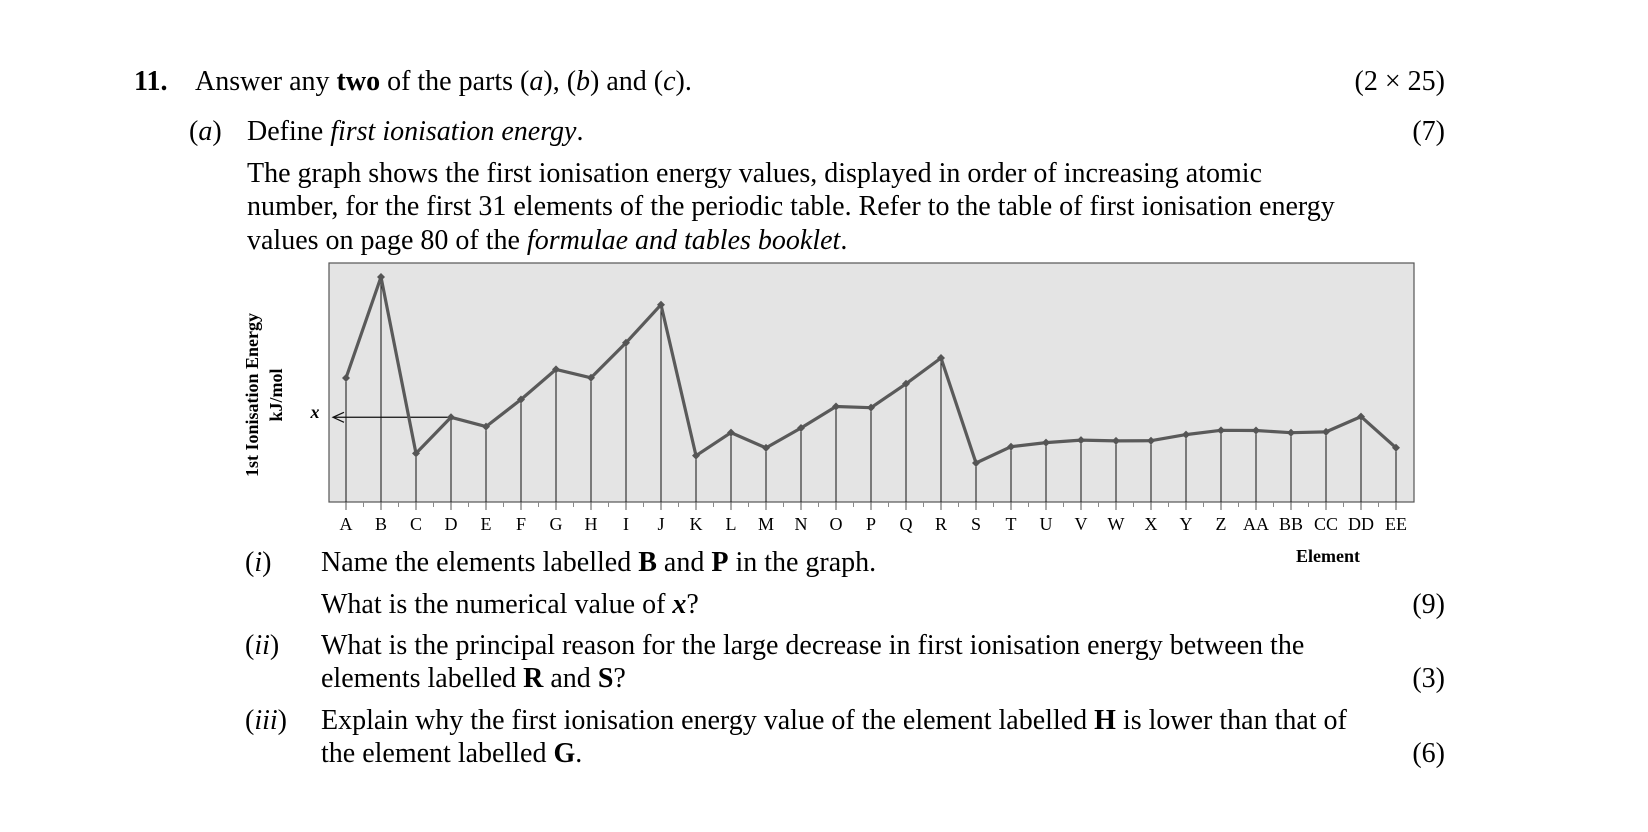 The image size is (1648, 832). I want to click on part-a-label: (a), so click(205, 131).